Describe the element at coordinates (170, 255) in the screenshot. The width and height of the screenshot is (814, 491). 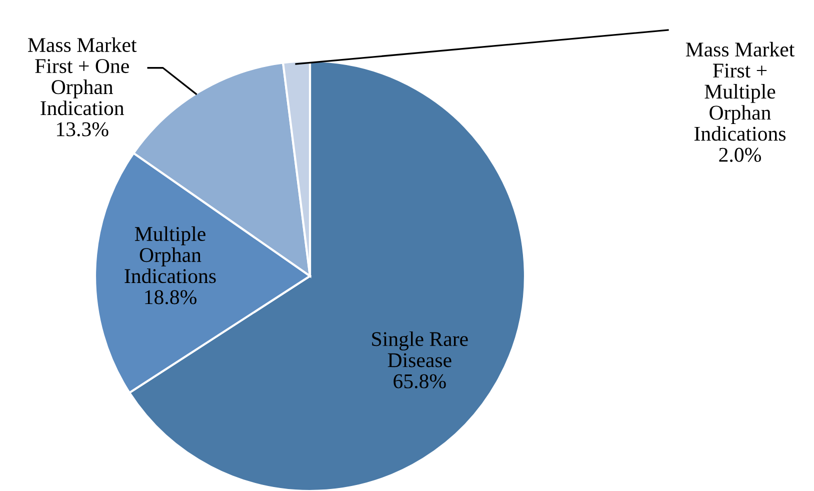
I see `slice-label: Multiple Orphan Indications` at that location.